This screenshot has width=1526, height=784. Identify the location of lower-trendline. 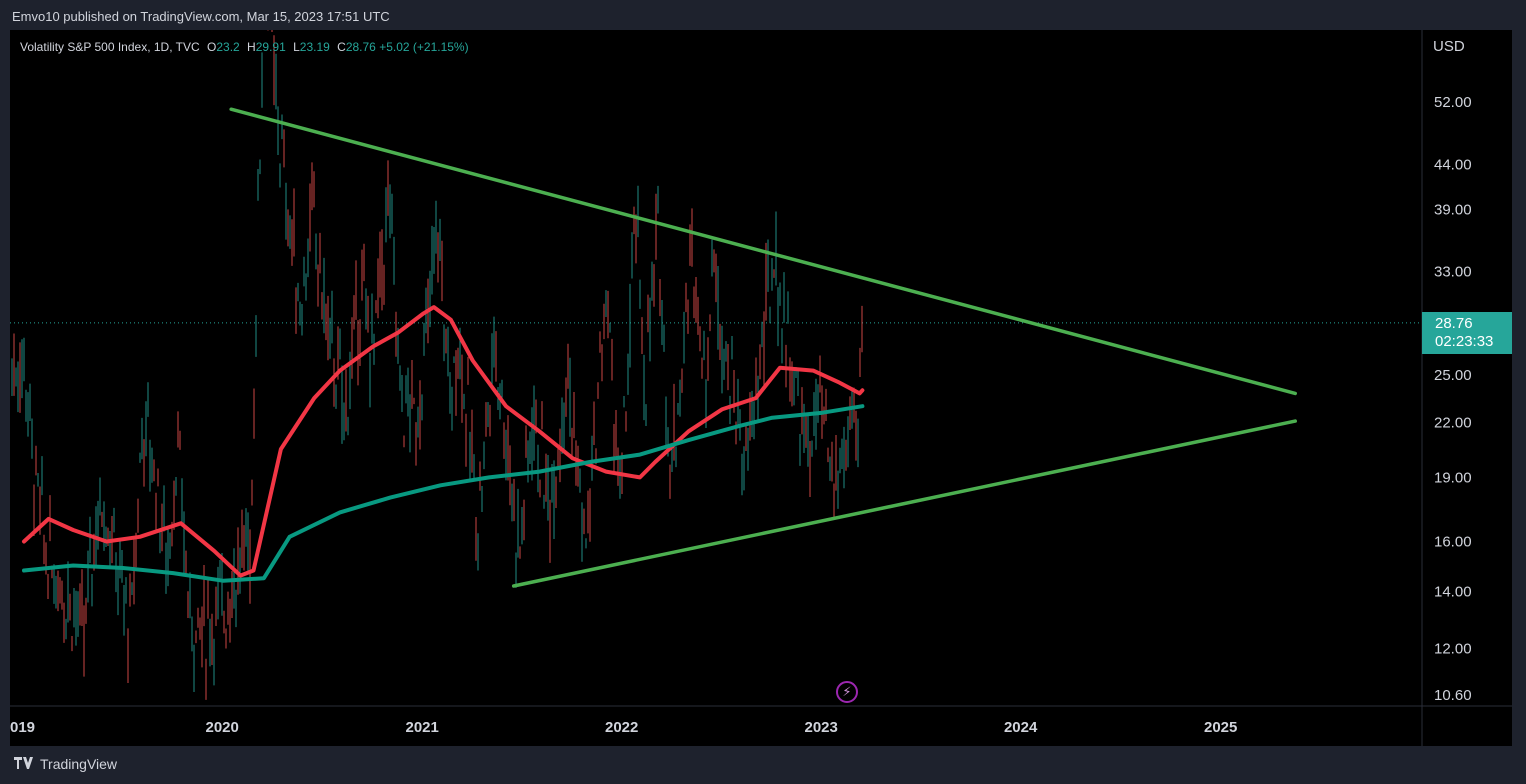
(904, 503).